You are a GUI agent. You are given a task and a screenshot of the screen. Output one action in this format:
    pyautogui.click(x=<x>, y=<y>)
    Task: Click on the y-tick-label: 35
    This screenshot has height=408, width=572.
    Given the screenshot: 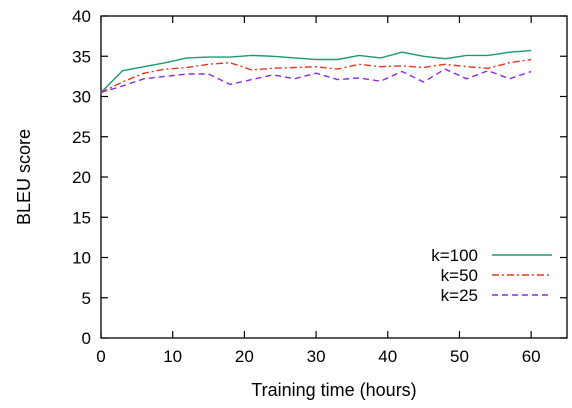 What is the action you would take?
    pyautogui.click(x=81, y=56)
    